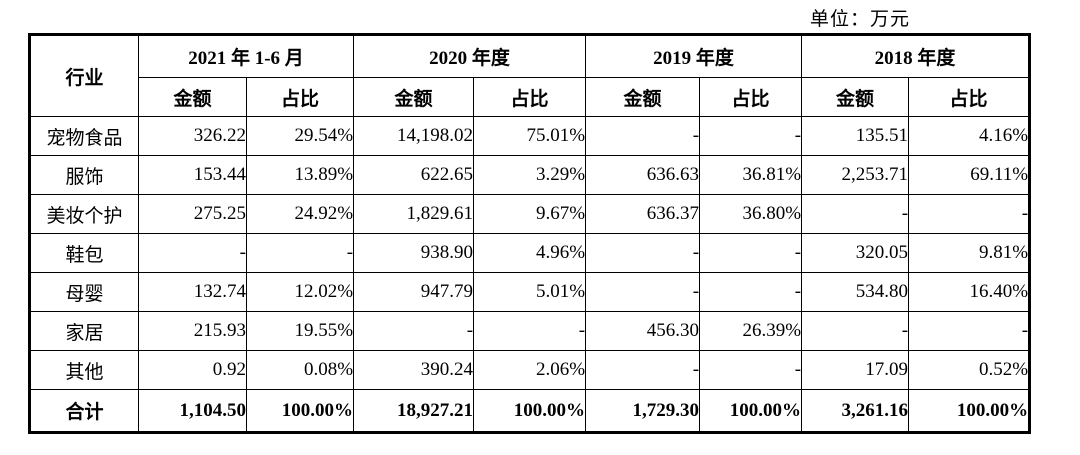  Describe the element at coordinates (192, 370) in the screenshot. I see `cell-value: 0.92` at that location.